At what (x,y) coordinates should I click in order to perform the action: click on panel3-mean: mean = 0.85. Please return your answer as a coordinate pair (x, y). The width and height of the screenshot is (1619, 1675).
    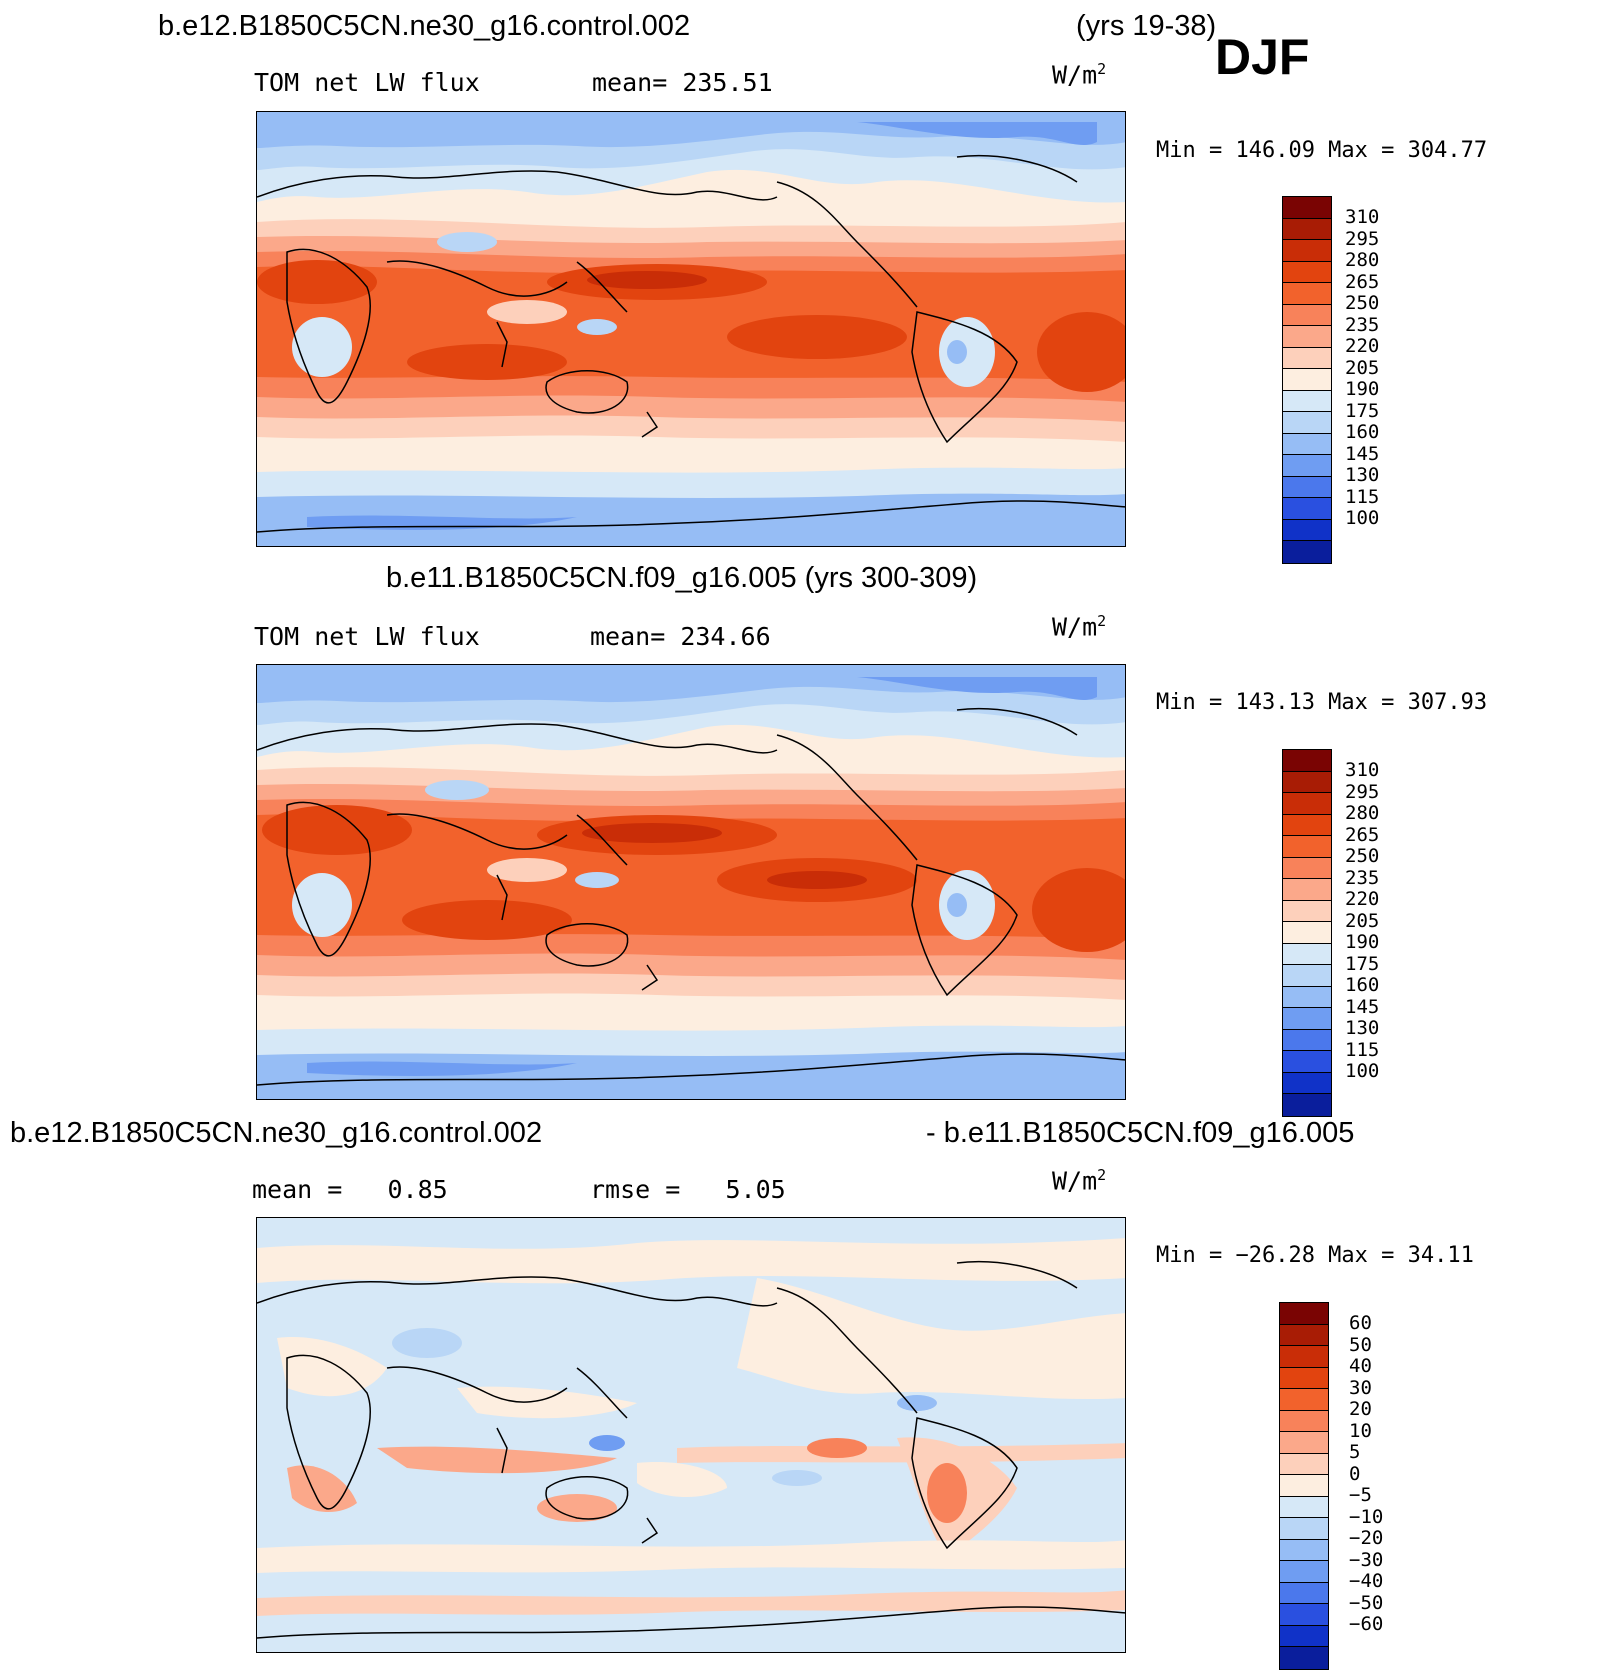
    Looking at the image, I should click on (350, 1189).